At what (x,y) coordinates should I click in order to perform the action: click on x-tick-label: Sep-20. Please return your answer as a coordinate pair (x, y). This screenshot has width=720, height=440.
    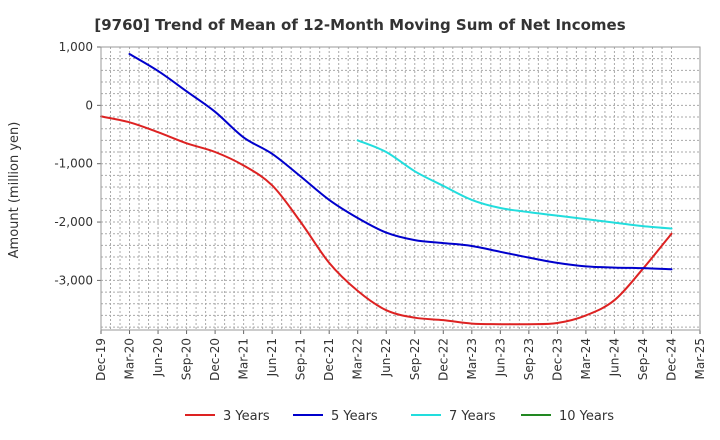
    Looking at the image, I should click on (187, 359).